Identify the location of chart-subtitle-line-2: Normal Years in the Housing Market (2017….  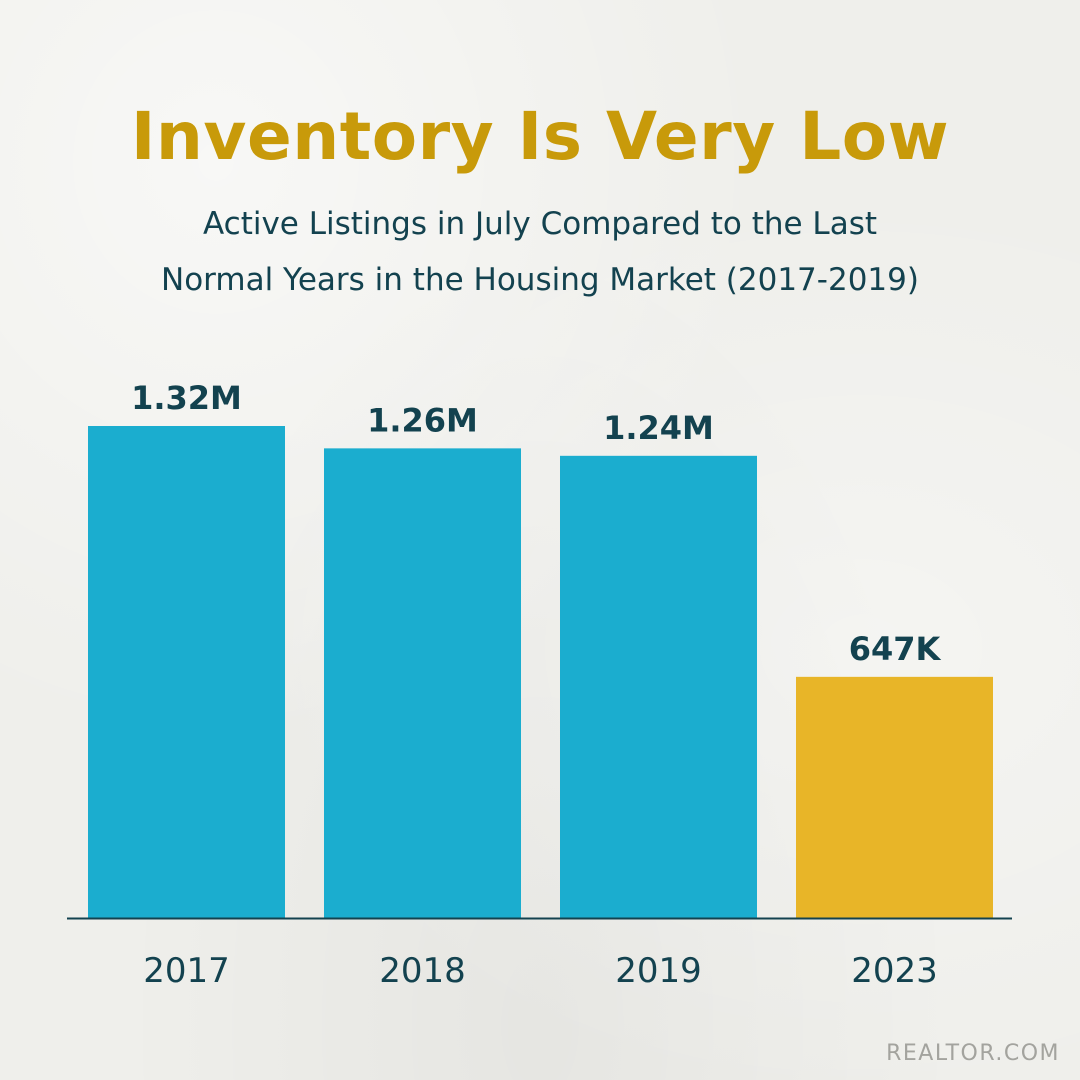
(540, 280).